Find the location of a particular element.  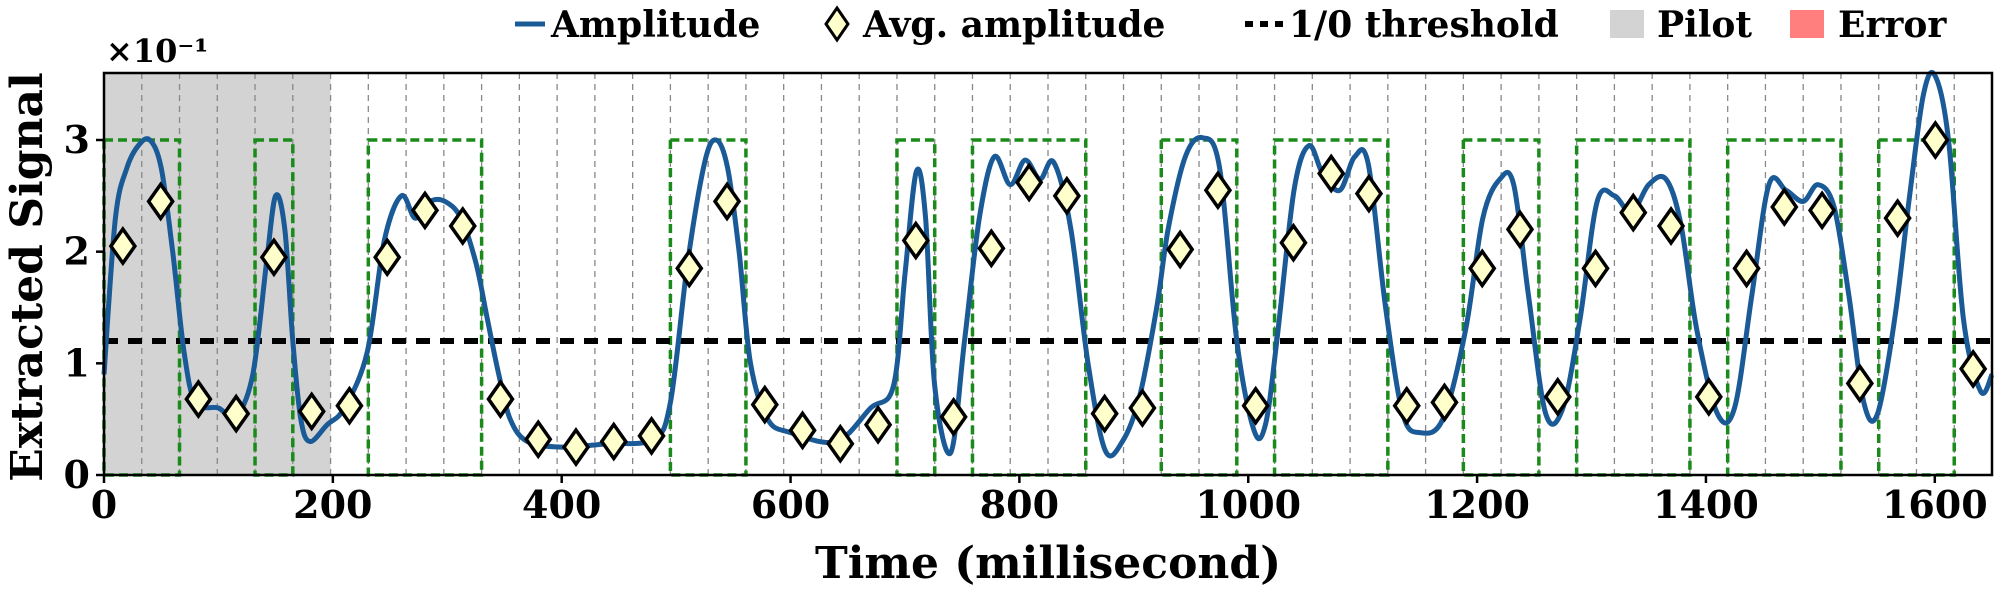

legend-error-swatch is located at coordinates (1807, 24).